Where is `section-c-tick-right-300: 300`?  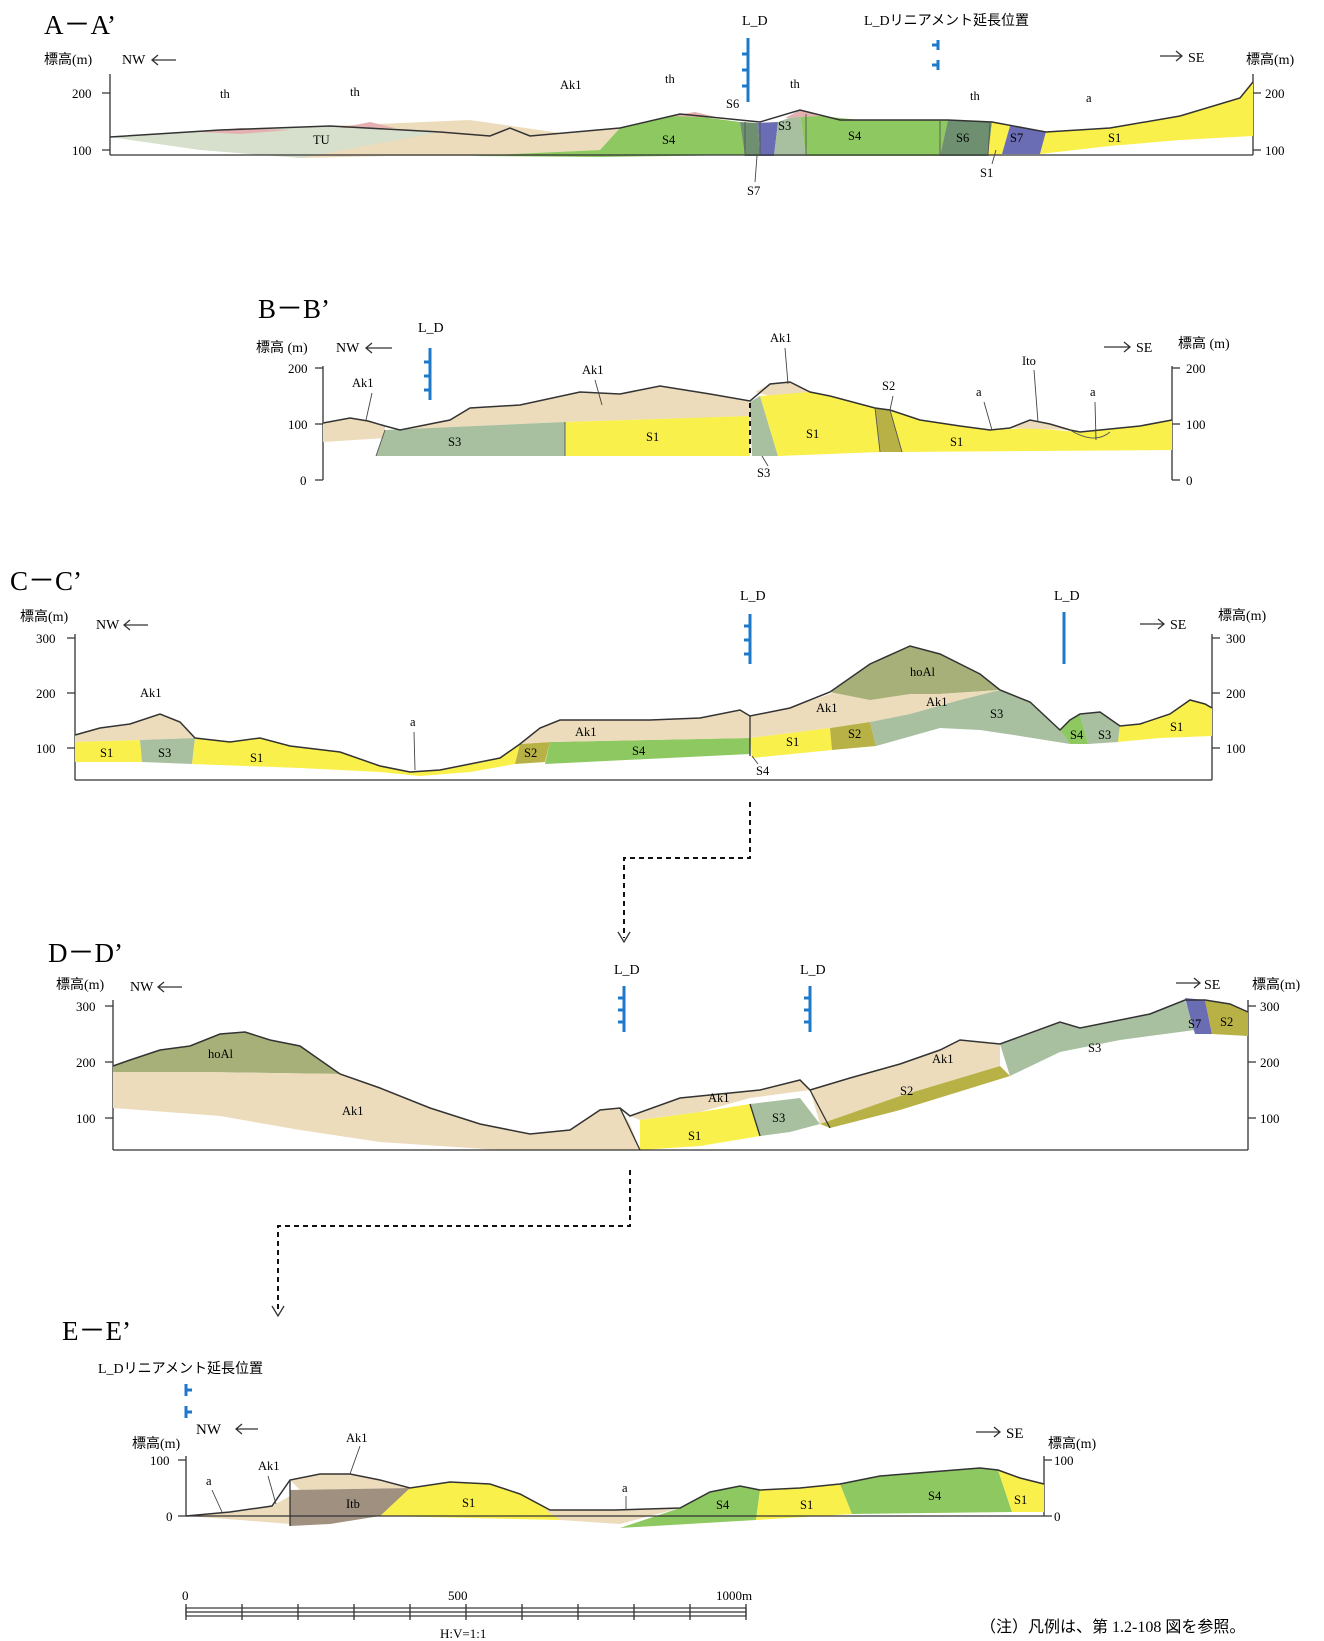 section-c-tick-right-300: 300 is located at coordinates (1236, 638).